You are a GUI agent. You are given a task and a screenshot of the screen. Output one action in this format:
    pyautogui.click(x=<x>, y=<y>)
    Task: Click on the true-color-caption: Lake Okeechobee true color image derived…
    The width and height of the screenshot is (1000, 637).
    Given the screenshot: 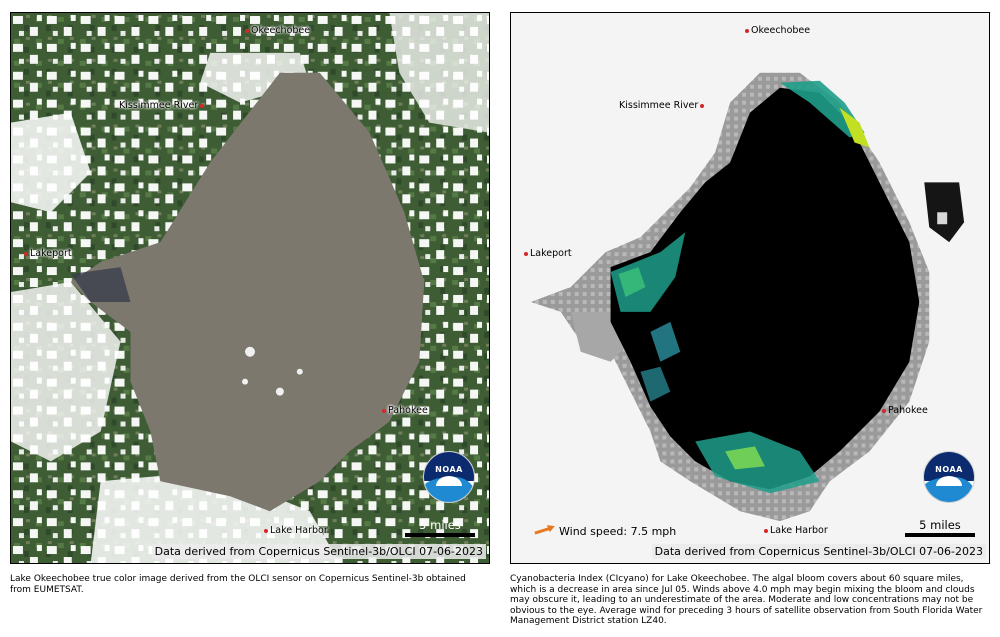 What is the action you would take?
    pyautogui.click(x=238, y=584)
    